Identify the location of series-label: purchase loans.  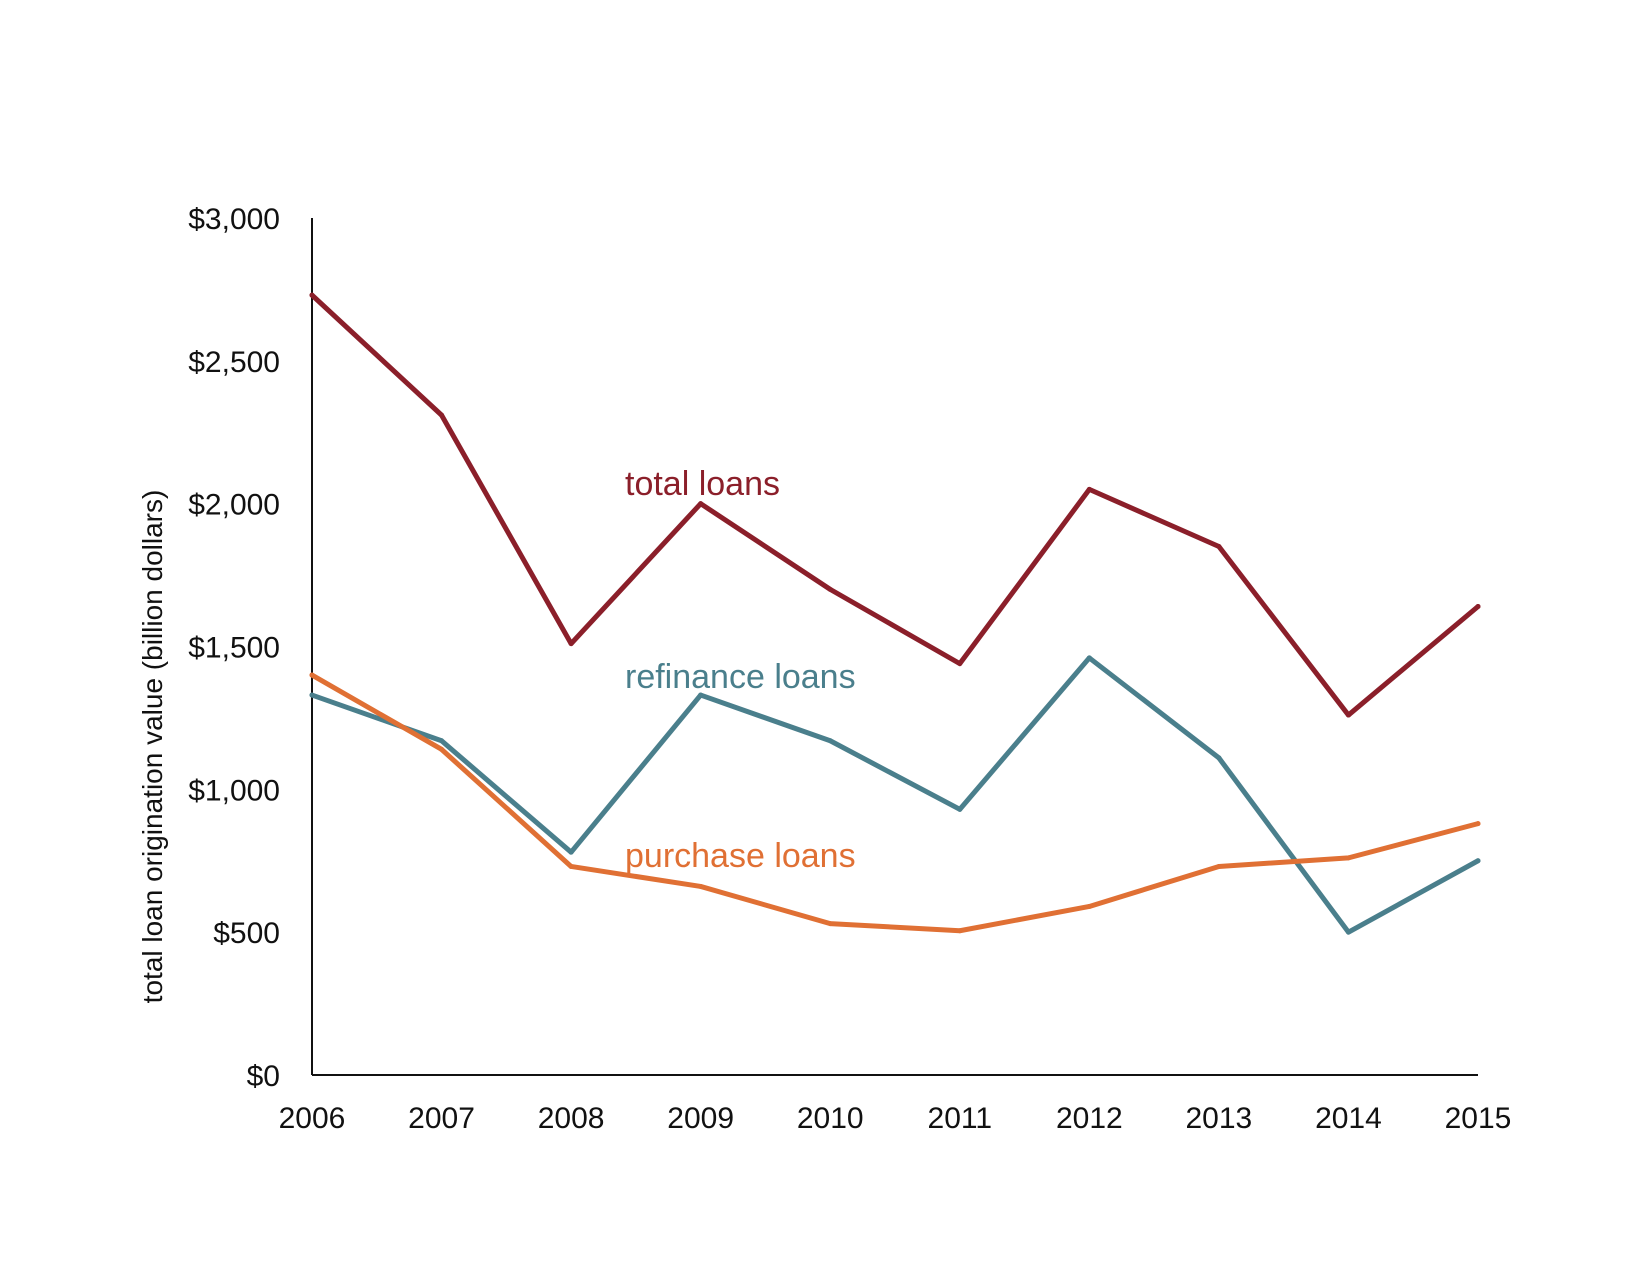
(740, 856).